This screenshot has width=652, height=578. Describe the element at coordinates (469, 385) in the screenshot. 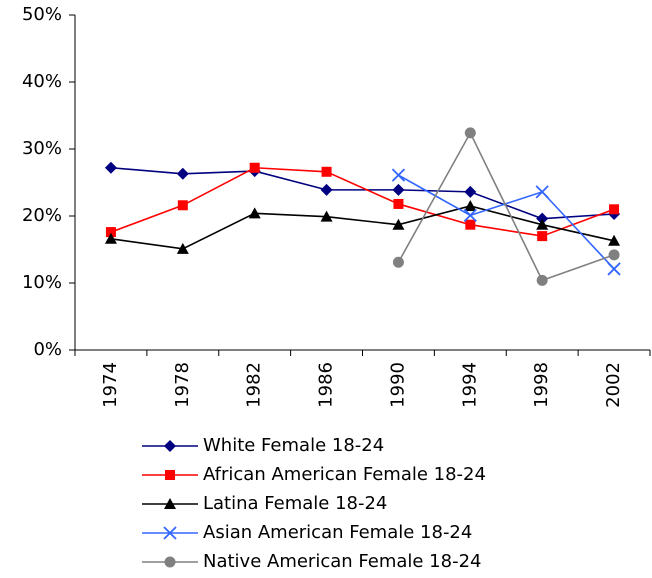

I see `x-tick-label: 1994` at that location.